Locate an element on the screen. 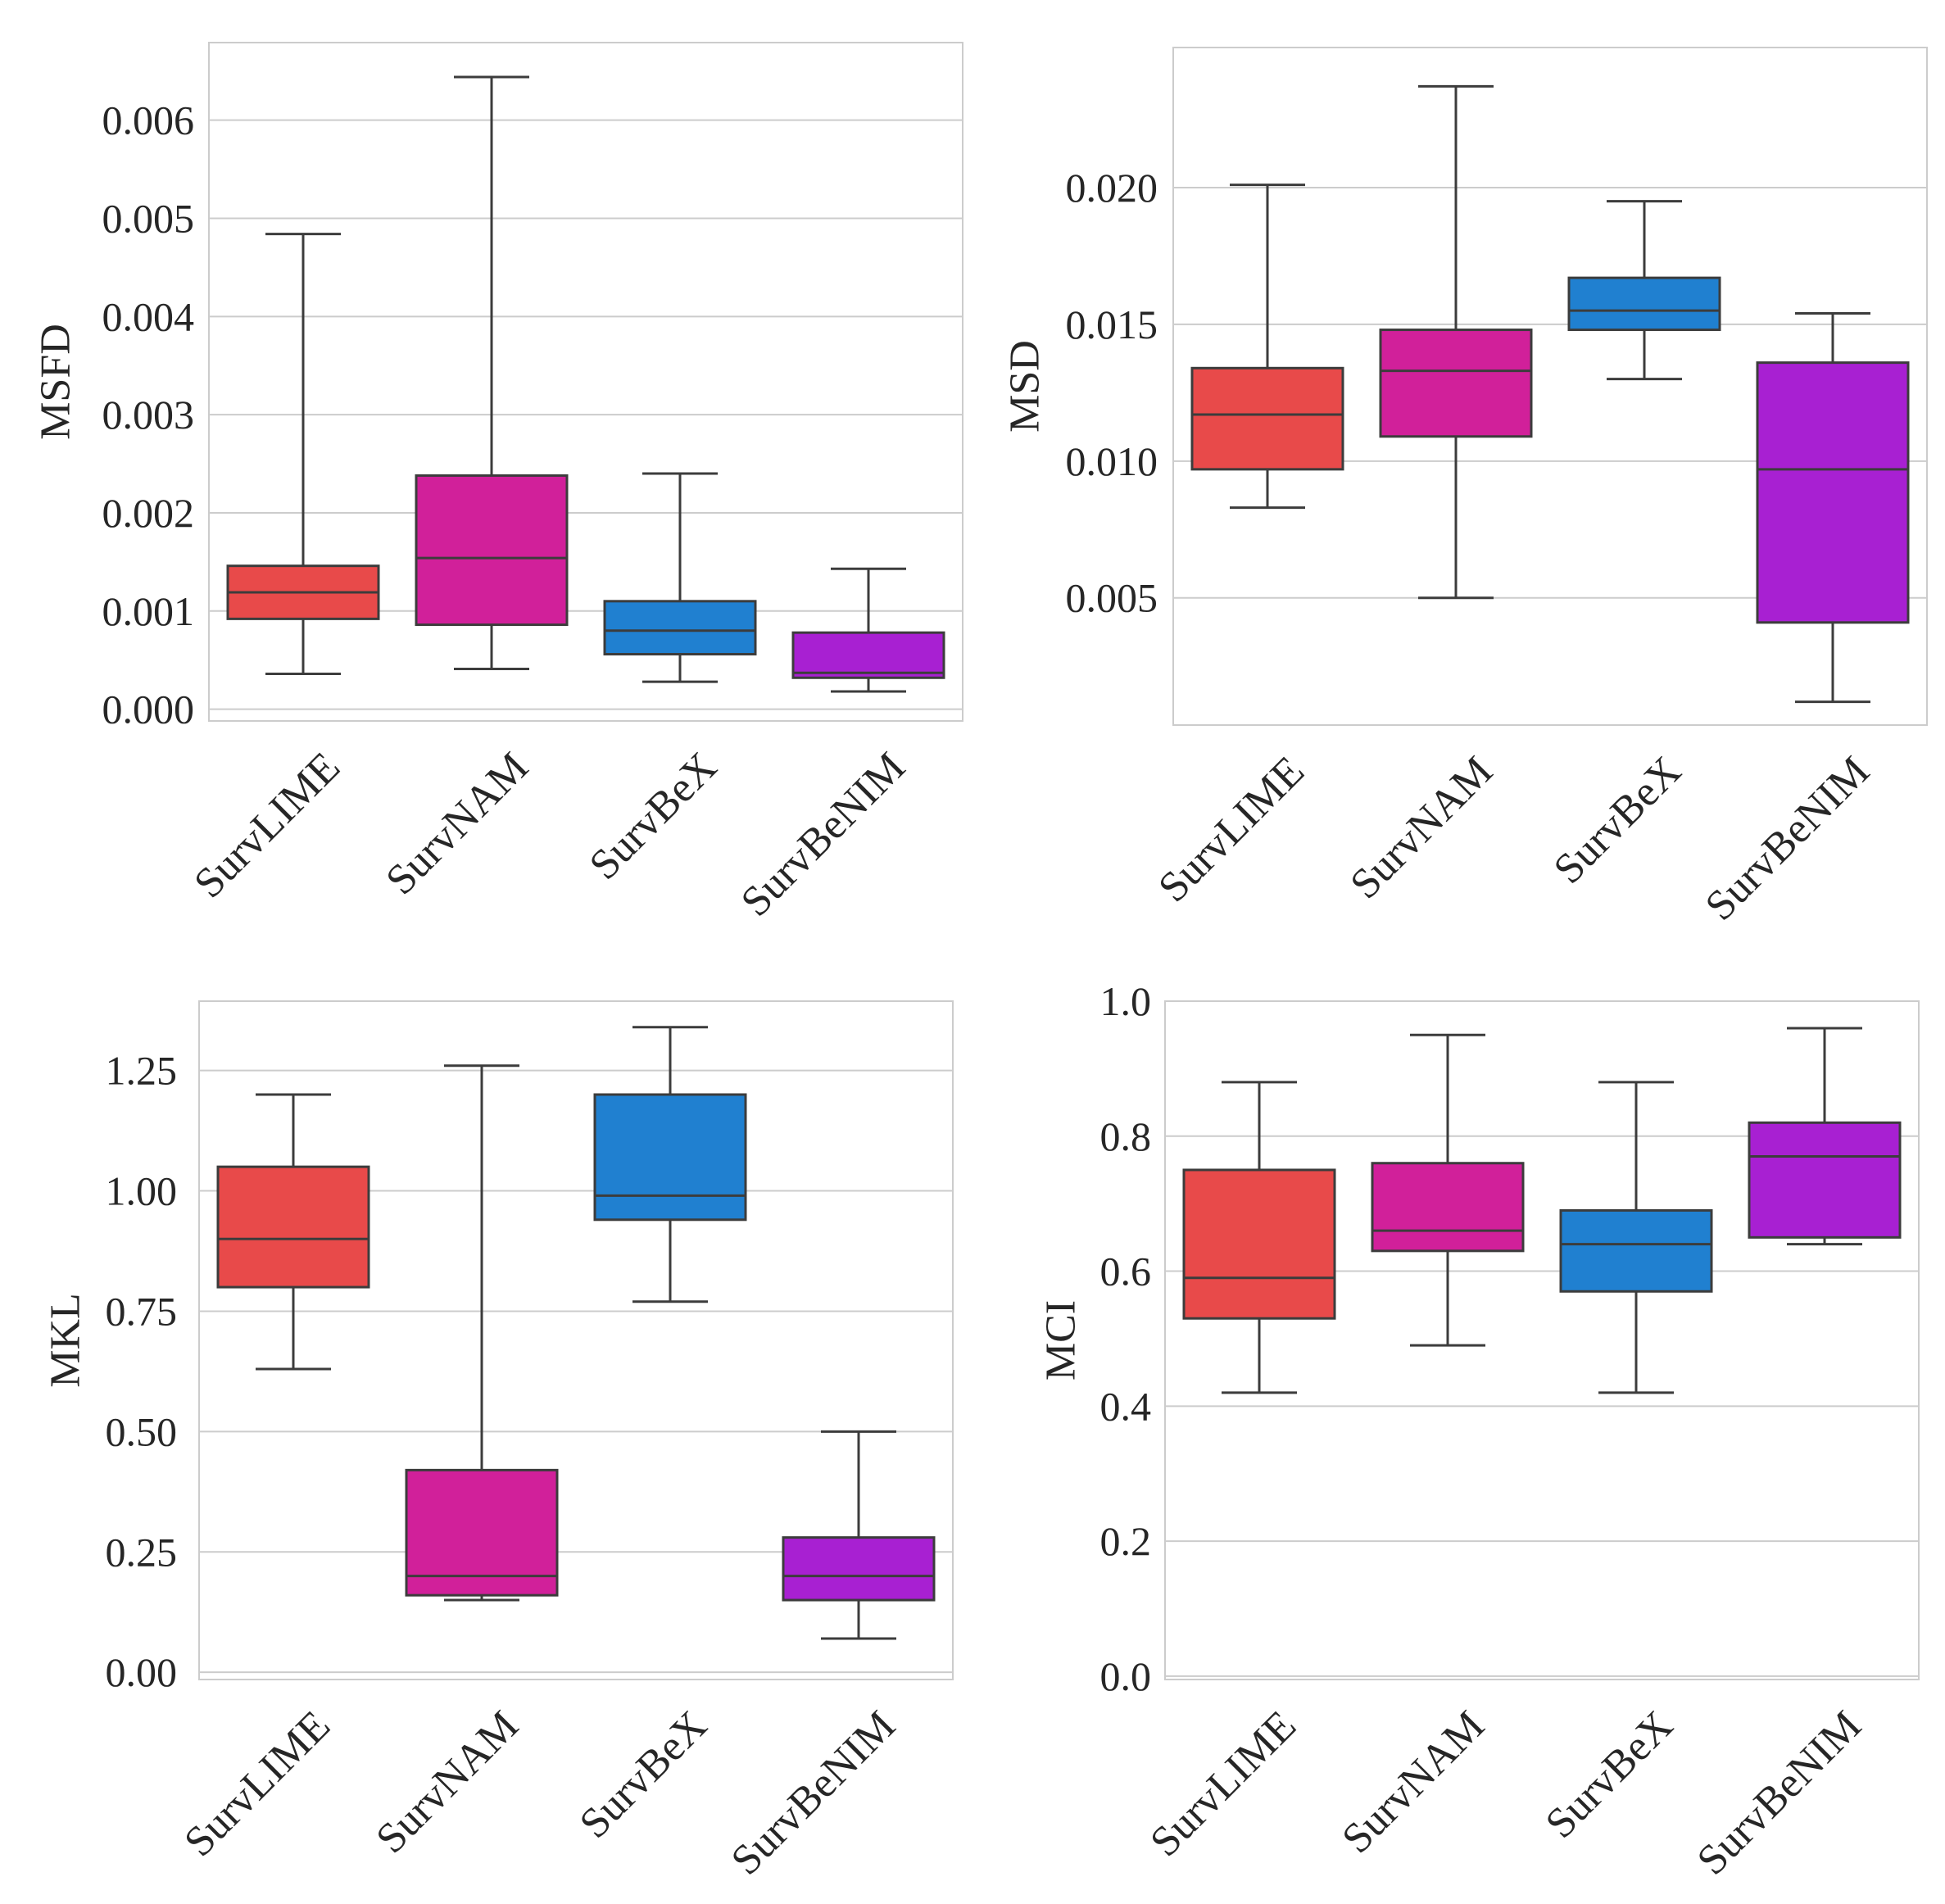 This screenshot has width=1945, height=1904. y-tick-label: 1.00 is located at coordinates (142, 1191).